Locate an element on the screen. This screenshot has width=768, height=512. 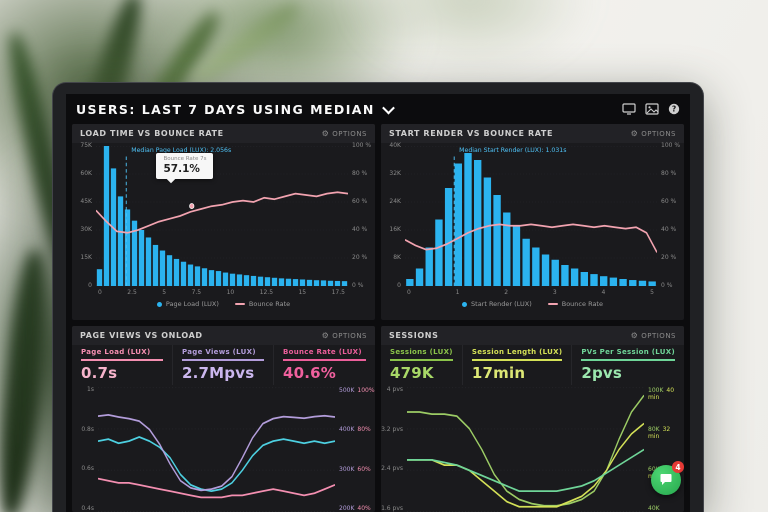
axis-pair: 300K 60% is located at coordinates (355, 469).